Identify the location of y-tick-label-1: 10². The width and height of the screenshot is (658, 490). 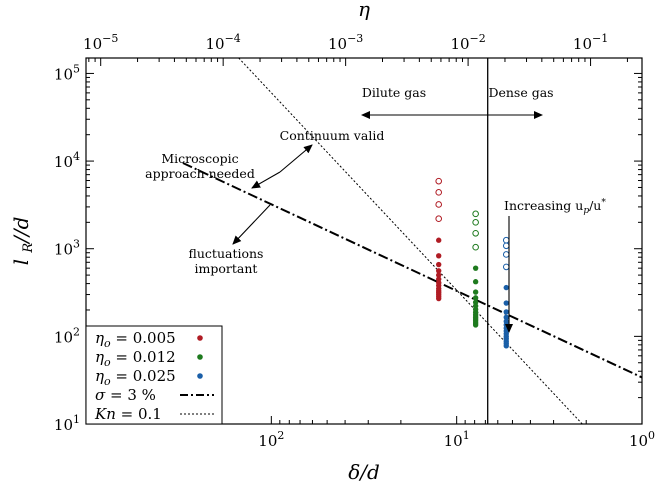
(67, 335).